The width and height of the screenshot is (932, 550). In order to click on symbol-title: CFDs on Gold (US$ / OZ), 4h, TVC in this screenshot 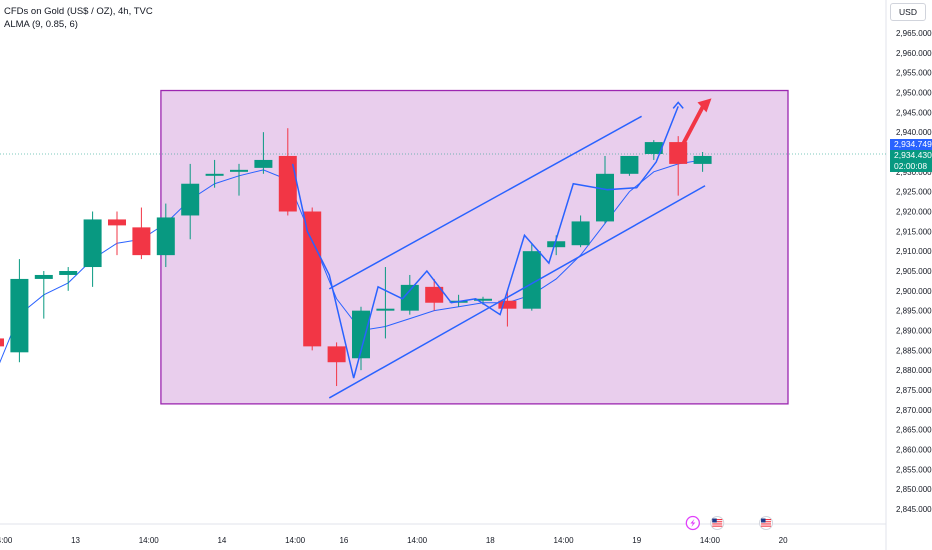, I will do `click(78, 11)`.